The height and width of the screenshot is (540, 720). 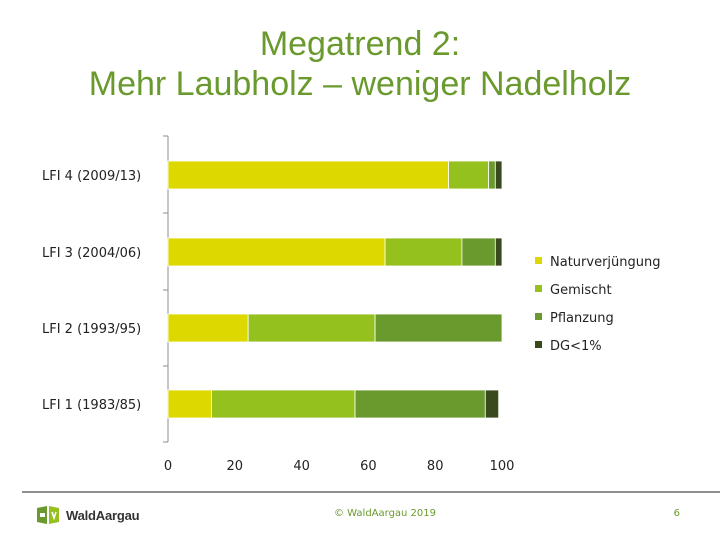 What do you see at coordinates (581, 290) in the screenshot?
I see `legend-label: Gemischt` at bounding box center [581, 290].